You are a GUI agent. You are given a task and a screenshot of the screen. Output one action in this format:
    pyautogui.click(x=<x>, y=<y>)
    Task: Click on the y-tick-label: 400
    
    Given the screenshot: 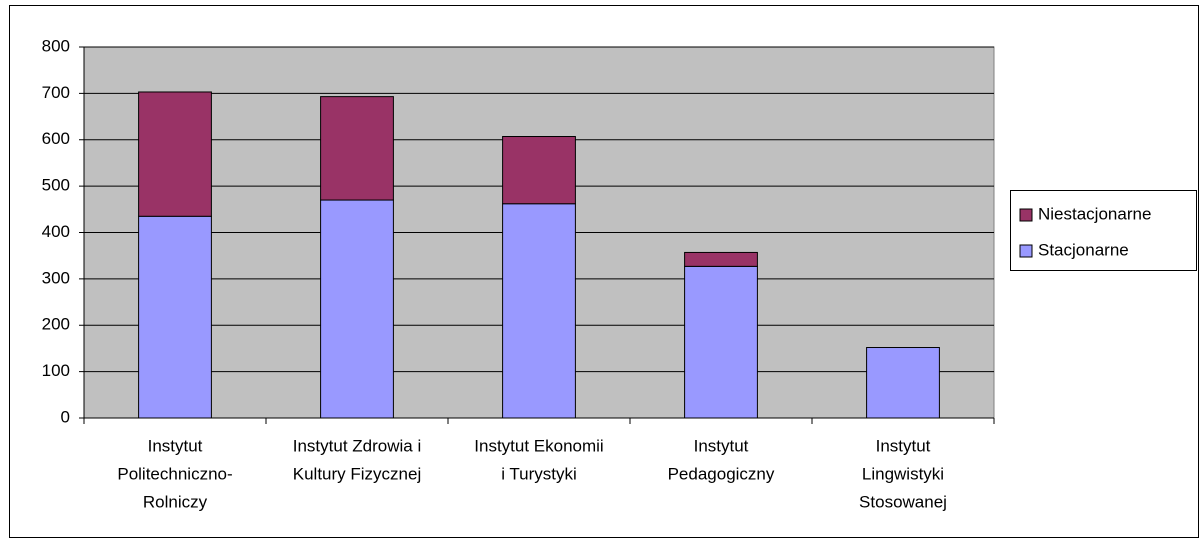 What is the action you would take?
    pyautogui.click(x=56, y=231)
    